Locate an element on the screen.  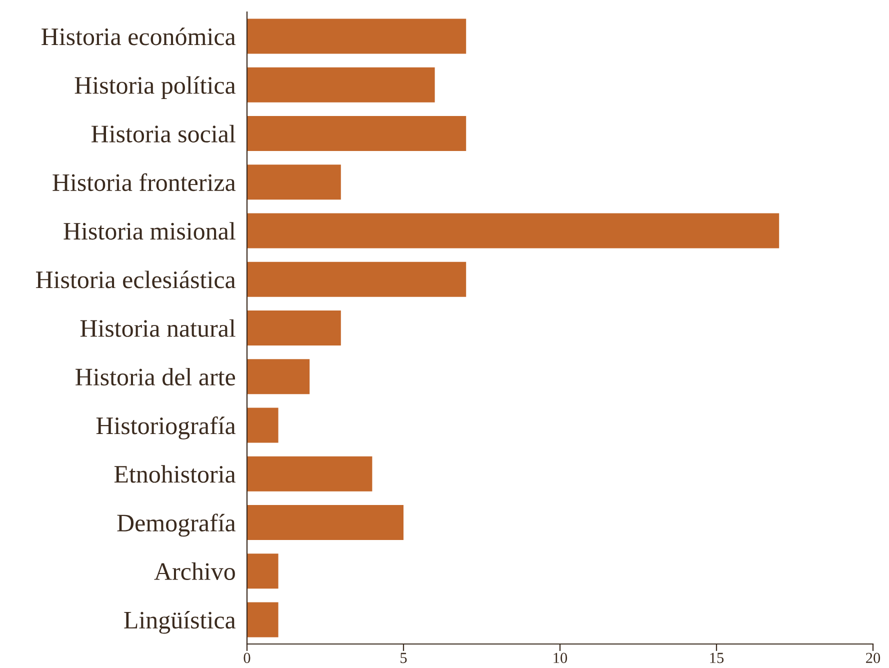
y-tick-label: Historiografía is located at coordinates (166, 428).